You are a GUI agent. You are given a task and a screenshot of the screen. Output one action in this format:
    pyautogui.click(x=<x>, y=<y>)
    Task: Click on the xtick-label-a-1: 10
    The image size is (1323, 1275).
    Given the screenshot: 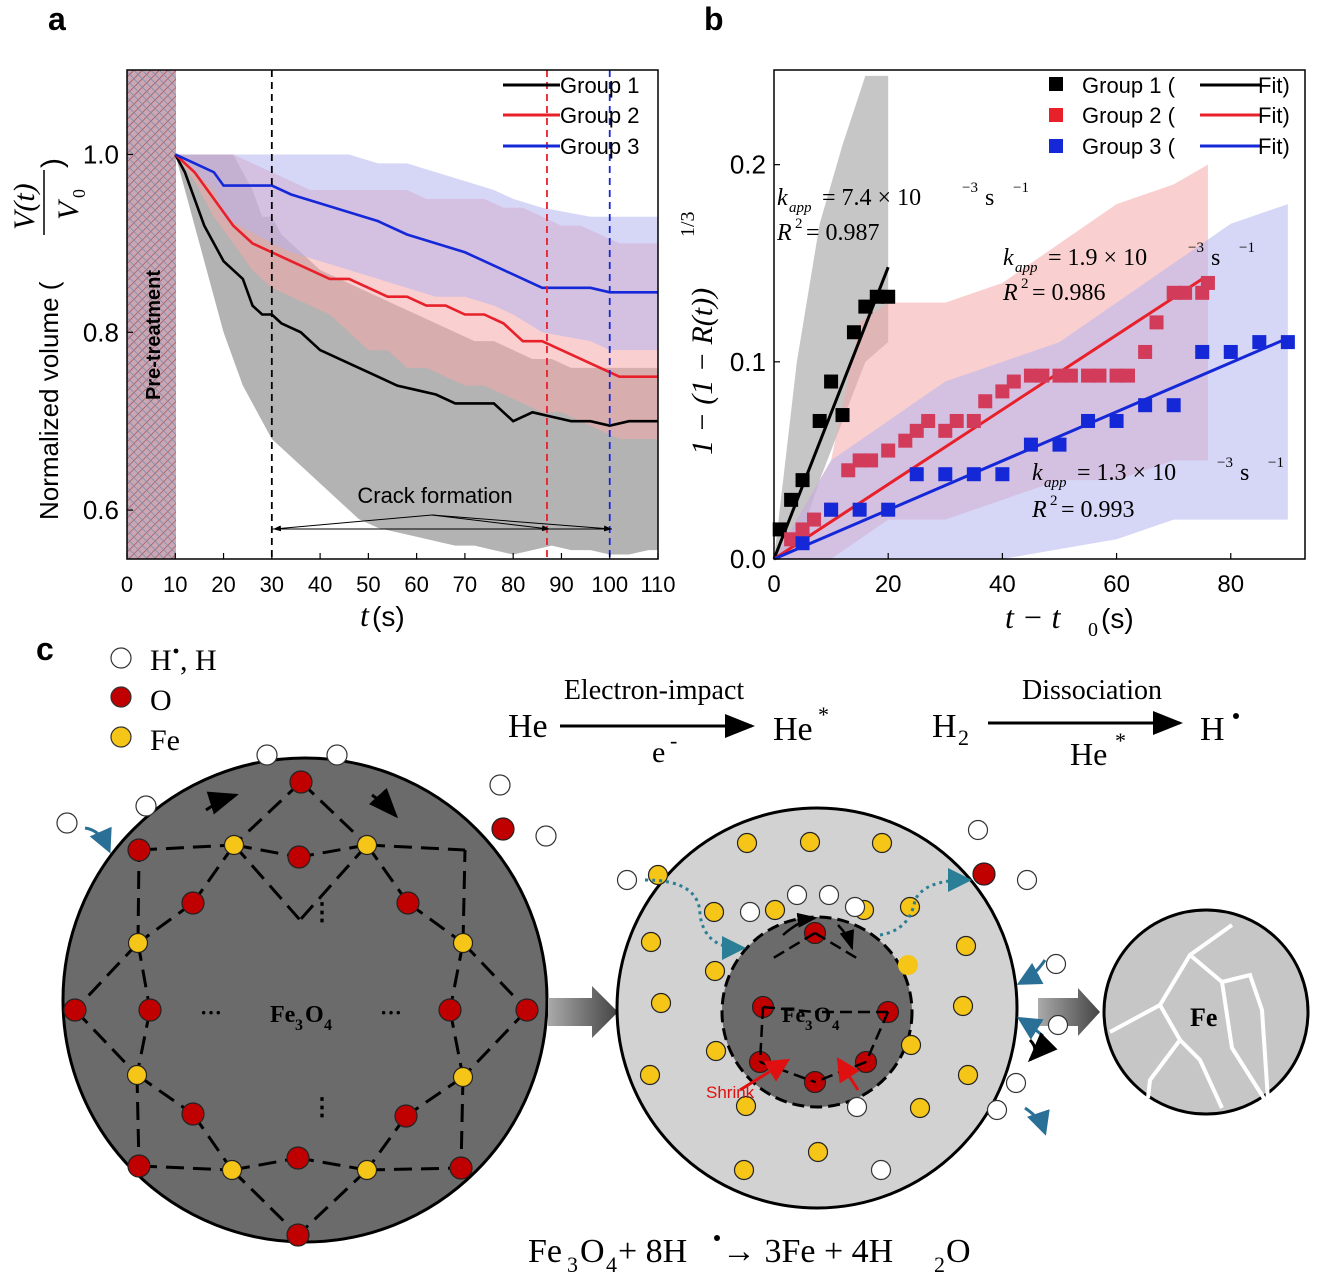 What is the action you would take?
    pyautogui.click(x=175, y=584)
    